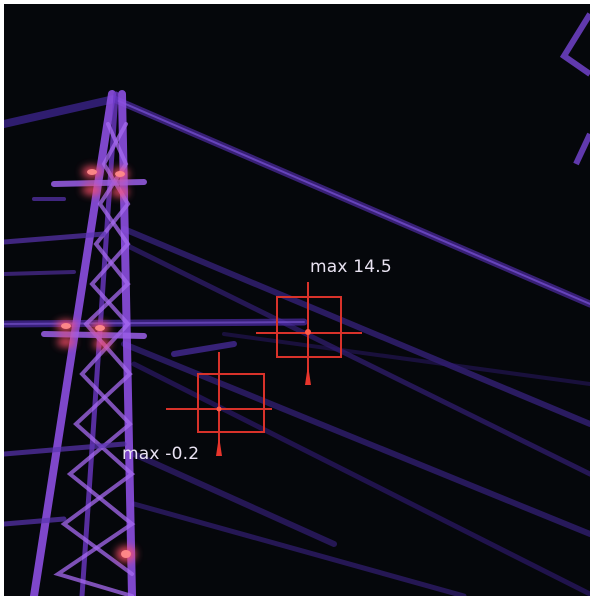  I want to click on tower-hotspots, so click(96, 364).